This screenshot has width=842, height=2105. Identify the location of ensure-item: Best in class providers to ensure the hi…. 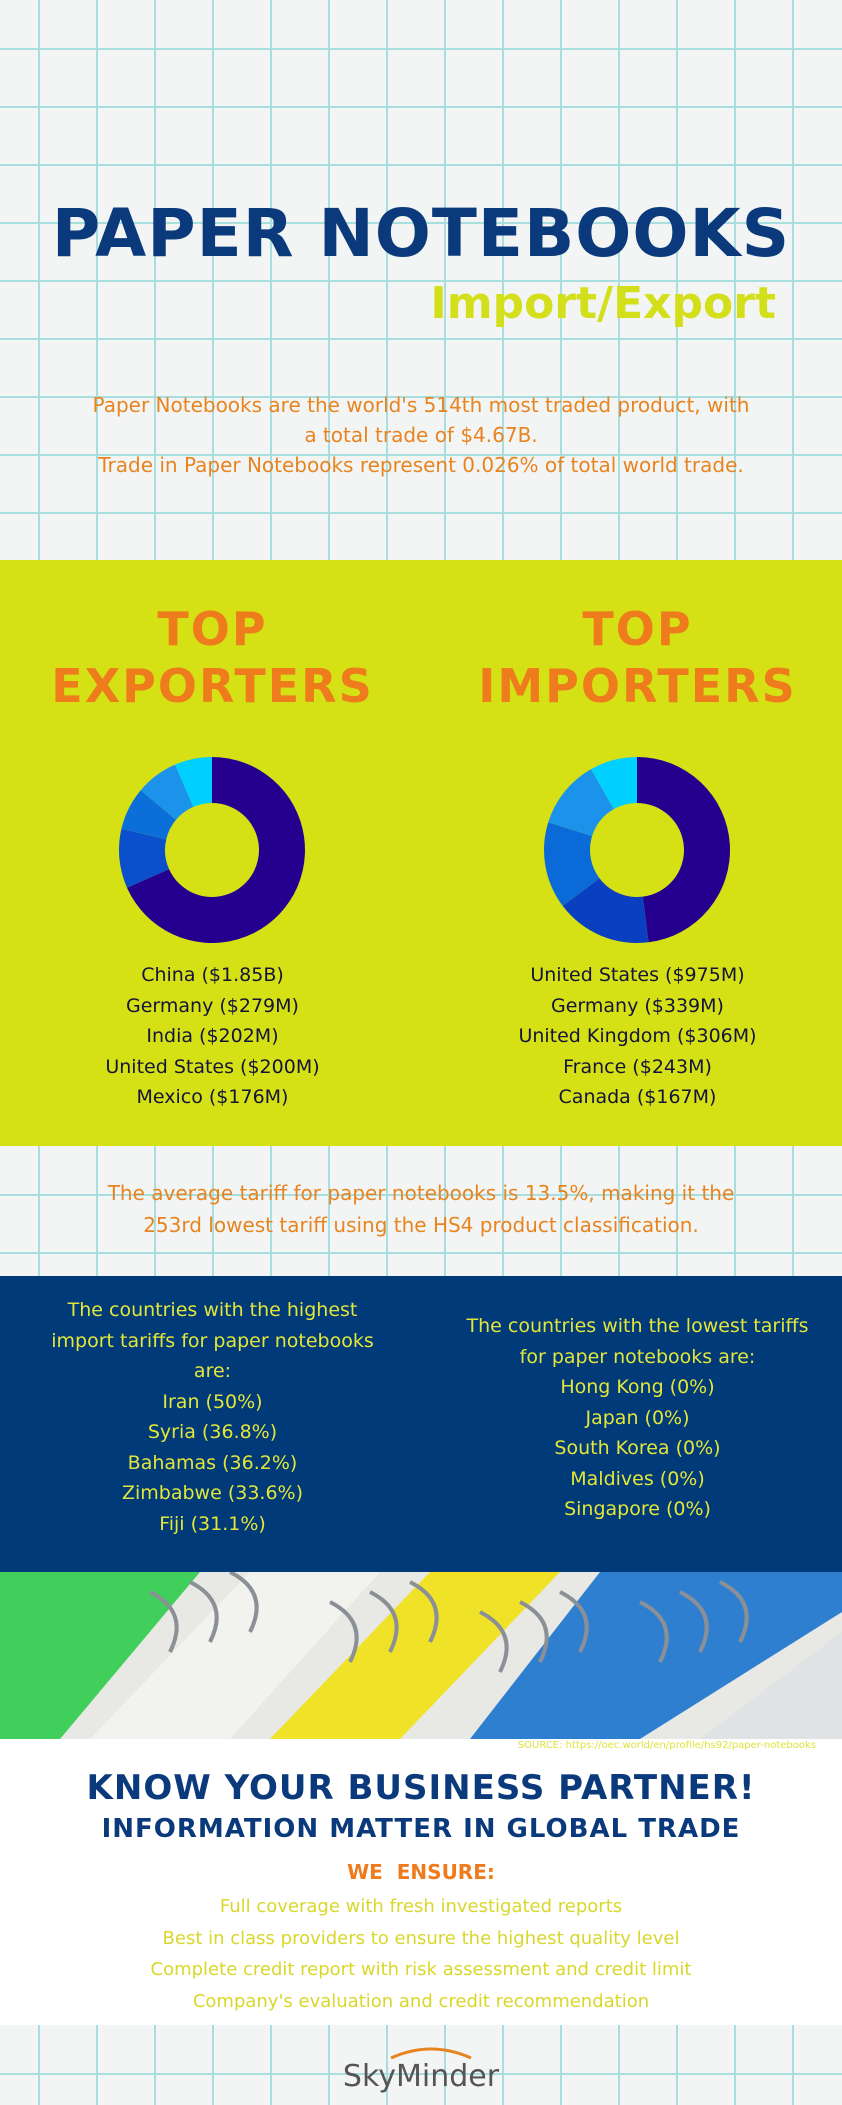
(421, 1938).